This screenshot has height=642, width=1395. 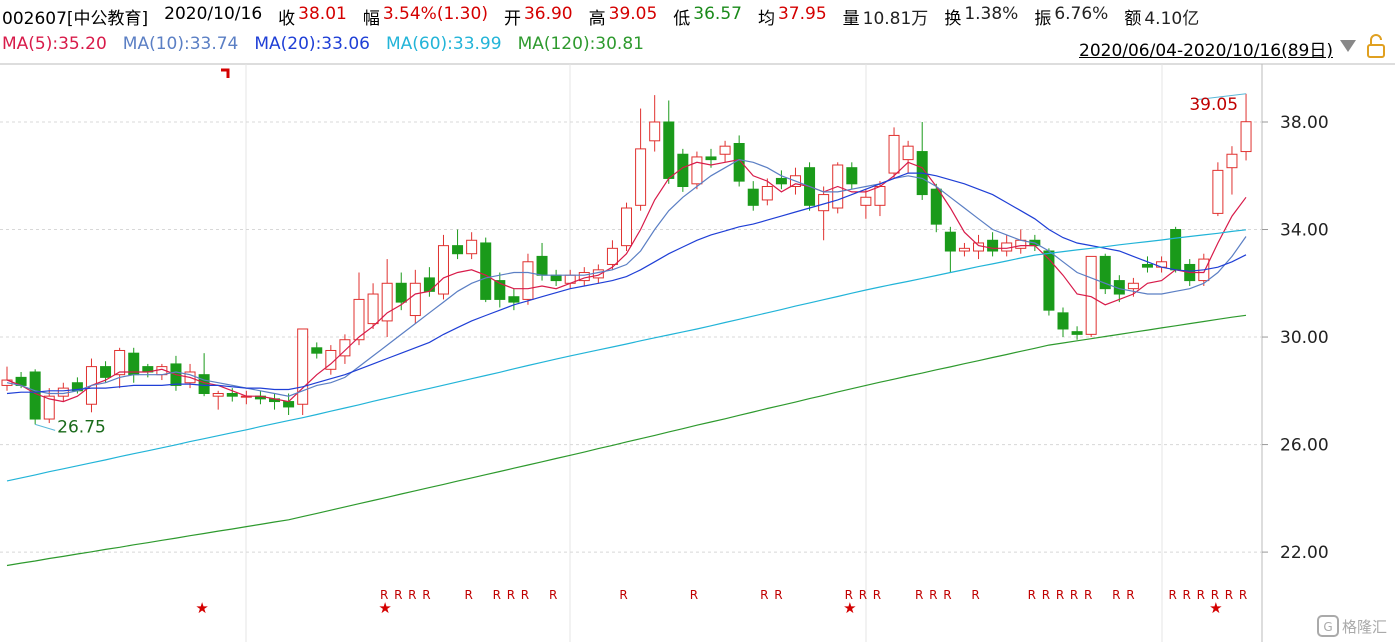 I want to click on dropdown-arrow, so click(x=1348, y=46).